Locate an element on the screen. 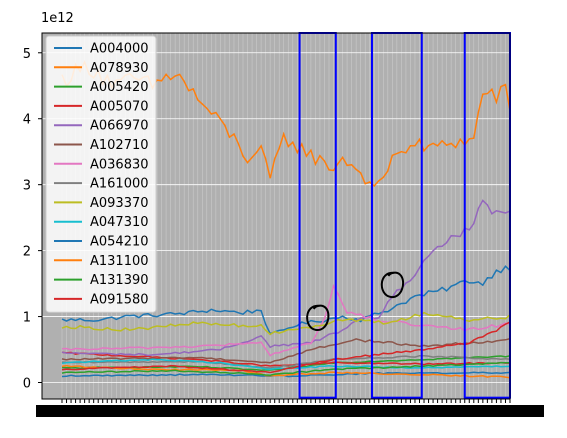 The height and width of the screenshot is (438, 567). series-line-A131390 is located at coordinates (285, 368).